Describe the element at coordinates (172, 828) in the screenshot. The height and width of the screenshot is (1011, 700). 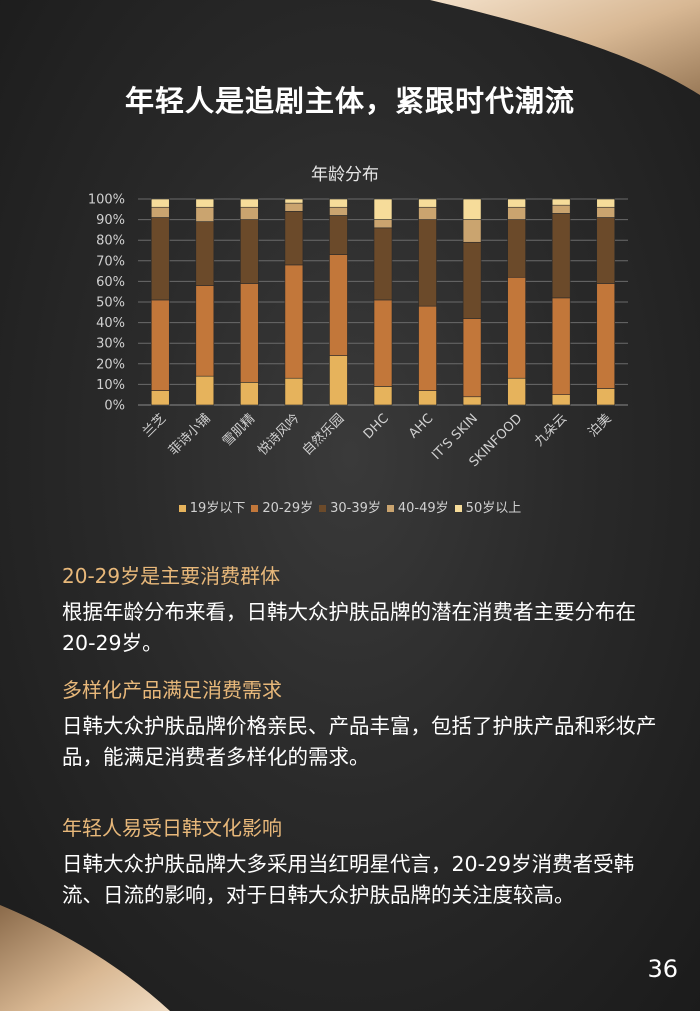
I see `section-heading: 年轻人易受日韩文化影响` at that location.